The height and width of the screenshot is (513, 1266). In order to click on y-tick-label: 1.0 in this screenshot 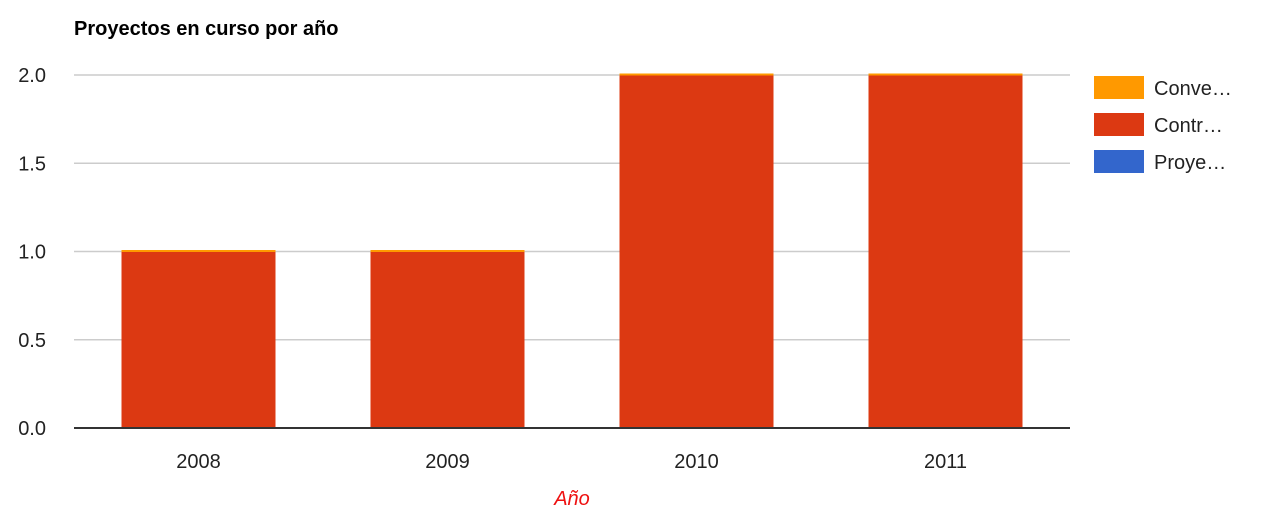, I will do `click(32, 253)`.